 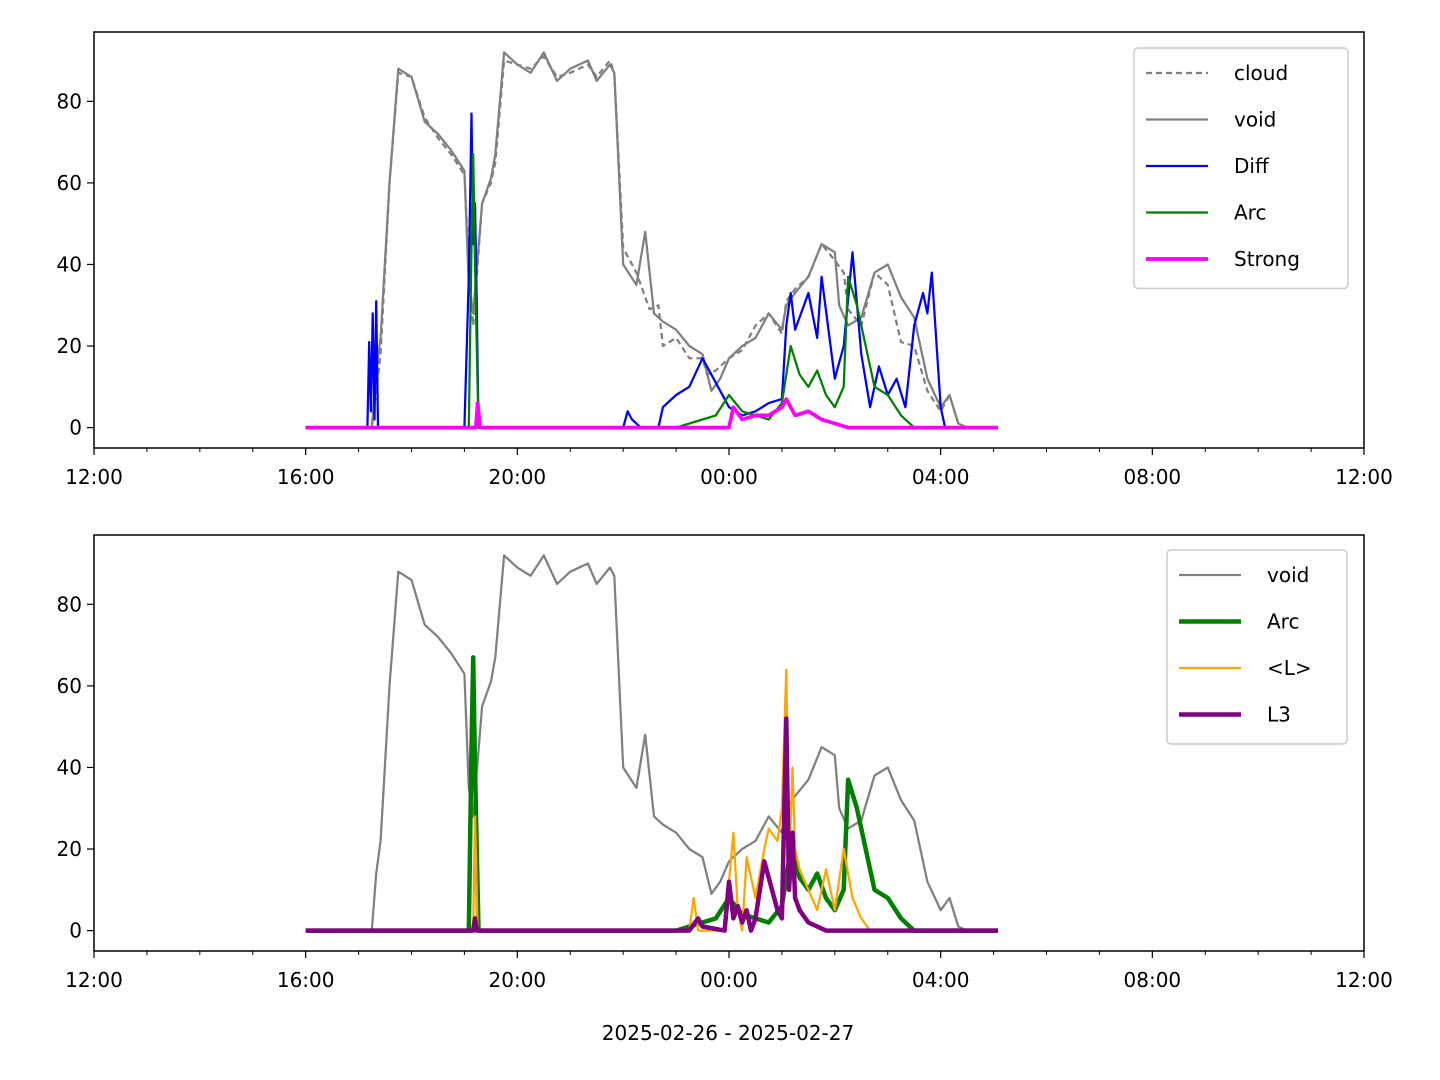 I want to click on series-line-arc, so click(x=651, y=291).